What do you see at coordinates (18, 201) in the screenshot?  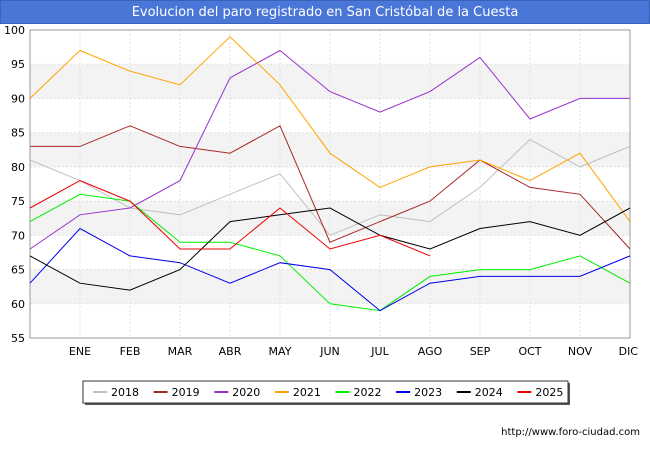 I see `y-tick-label: 75` at bounding box center [18, 201].